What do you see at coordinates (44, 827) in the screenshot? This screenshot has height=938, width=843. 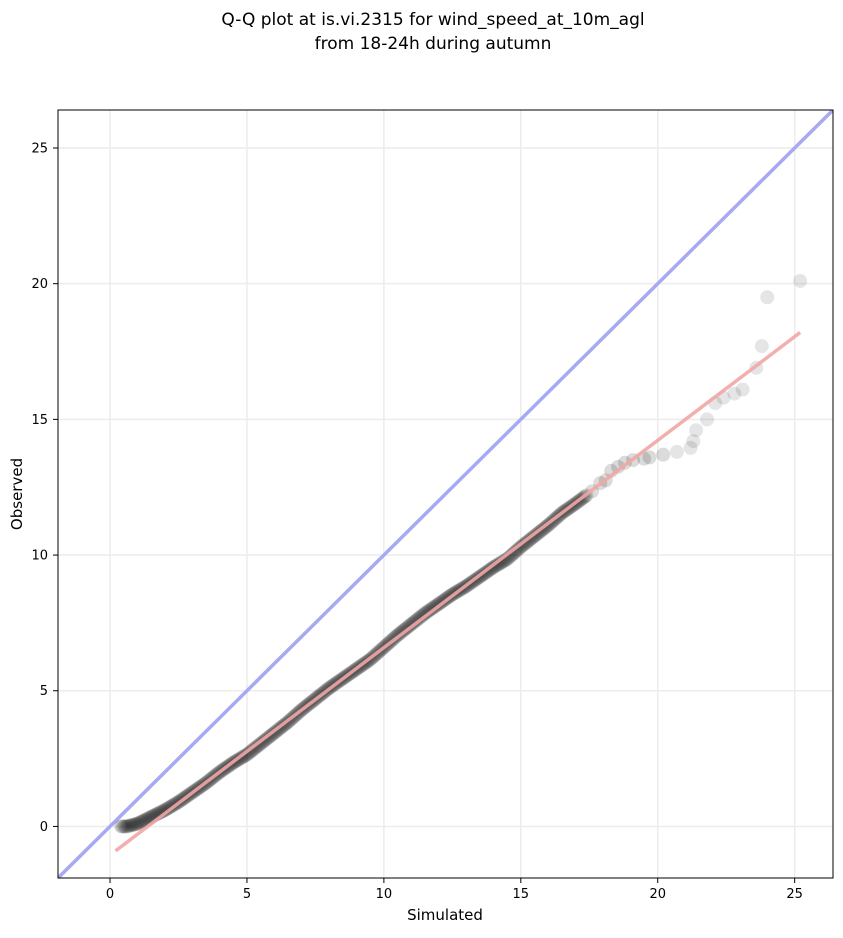 I see `y-tick-label: 0` at bounding box center [44, 827].